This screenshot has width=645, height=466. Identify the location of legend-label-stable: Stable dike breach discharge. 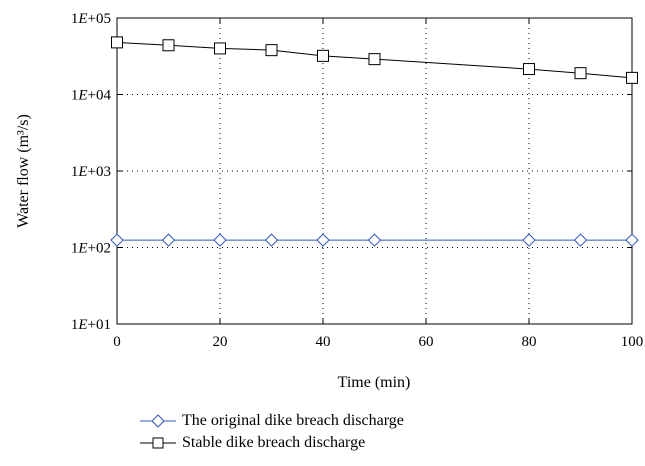
(274, 442).